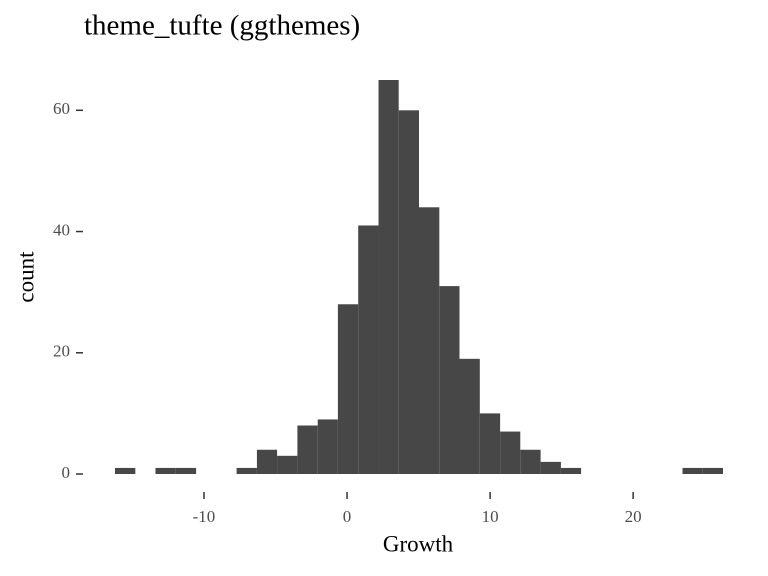 This screenshot has height=576, width=768. I want to click on y-tick-label: 60, so click(61, 108).